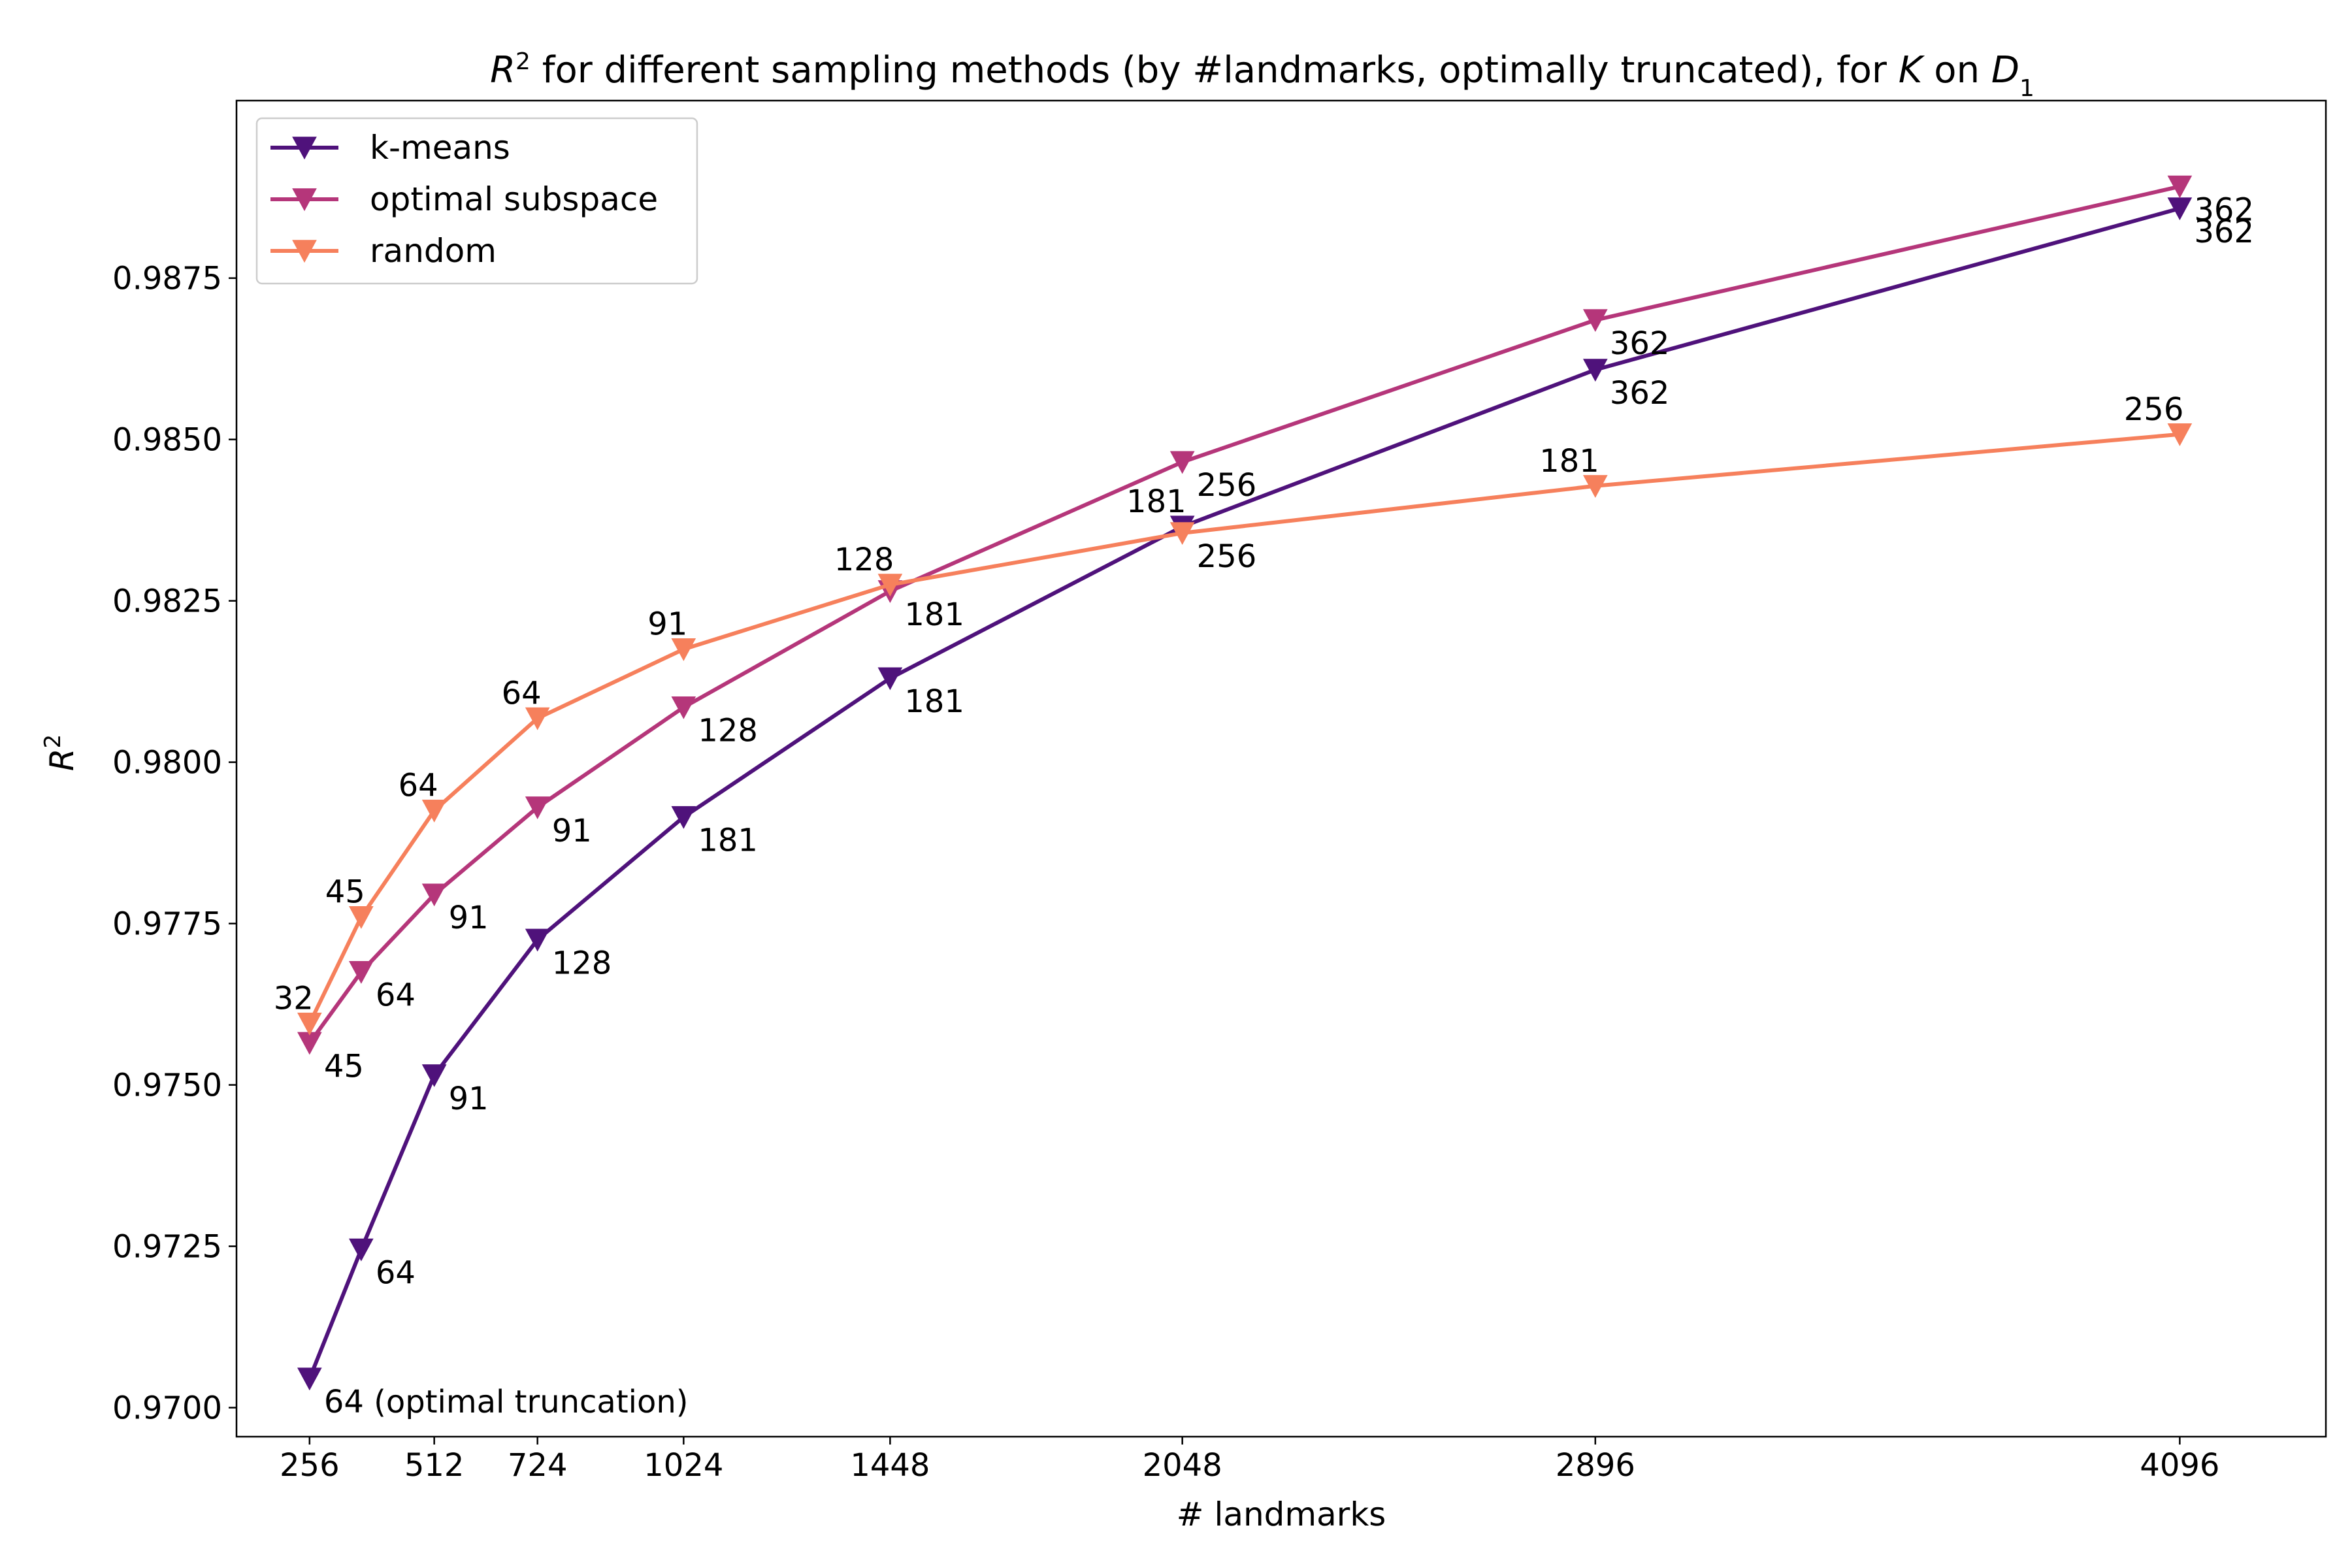  Describe the element at coordinates (167, 279) in the screenshot. I see `y-tick-label: 0.9875` at that location.